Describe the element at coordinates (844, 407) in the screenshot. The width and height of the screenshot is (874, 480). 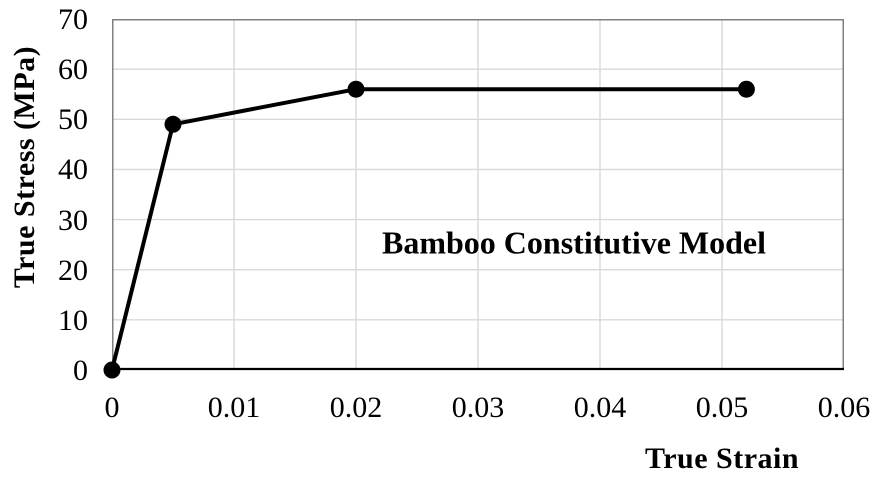
I see `x-tick-label: 0.06` at that location.